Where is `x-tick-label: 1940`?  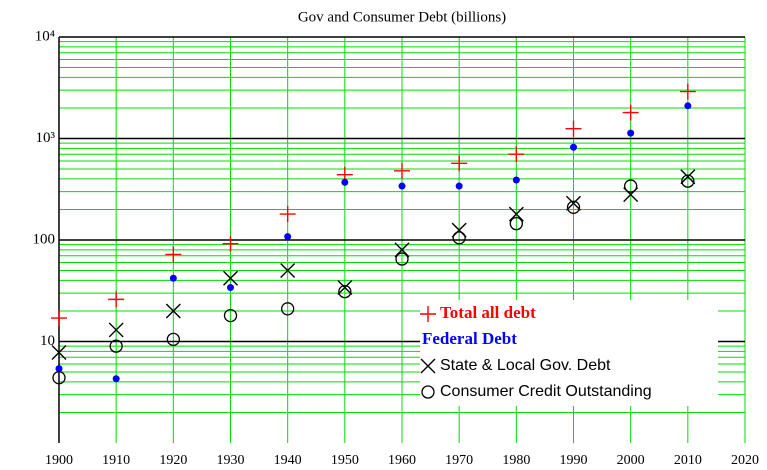
x-tick-label: 1940 is located at coordinates (288, 460).